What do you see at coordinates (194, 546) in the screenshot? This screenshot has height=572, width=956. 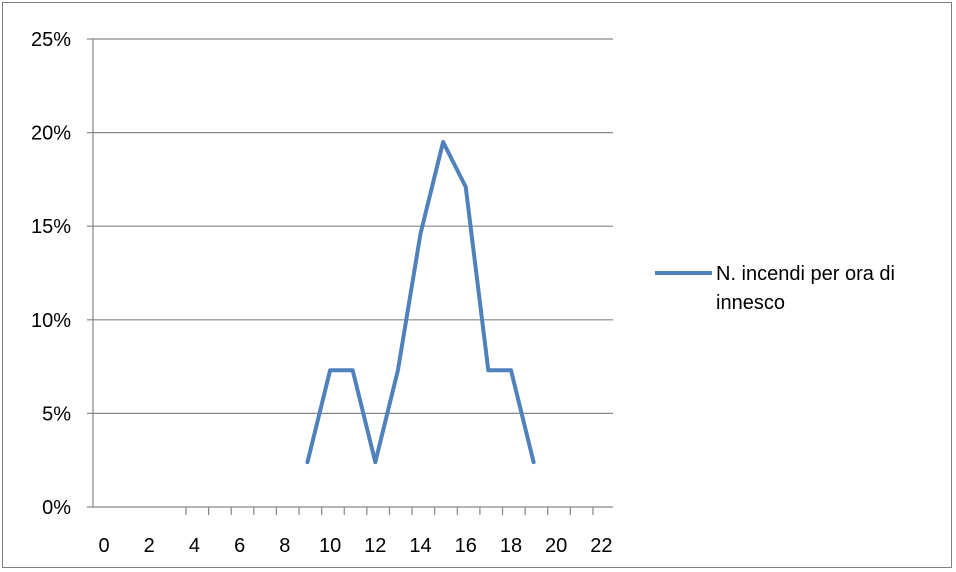 I see `x-tick-label: 4` at bounding box center [194, 546].